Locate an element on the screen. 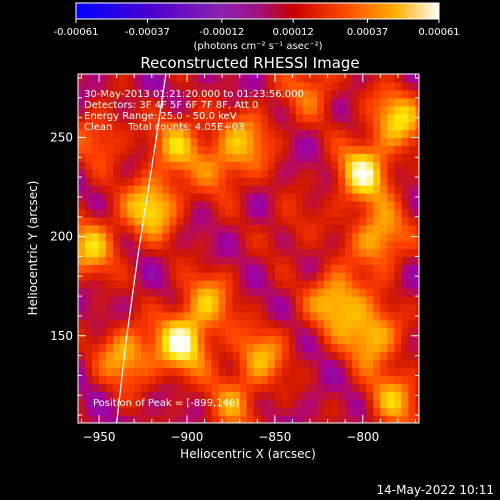 The height and width of the screenshot is (500, 500). colorbar-tick-label: 0.00061 is located at coordinates (438, 32).